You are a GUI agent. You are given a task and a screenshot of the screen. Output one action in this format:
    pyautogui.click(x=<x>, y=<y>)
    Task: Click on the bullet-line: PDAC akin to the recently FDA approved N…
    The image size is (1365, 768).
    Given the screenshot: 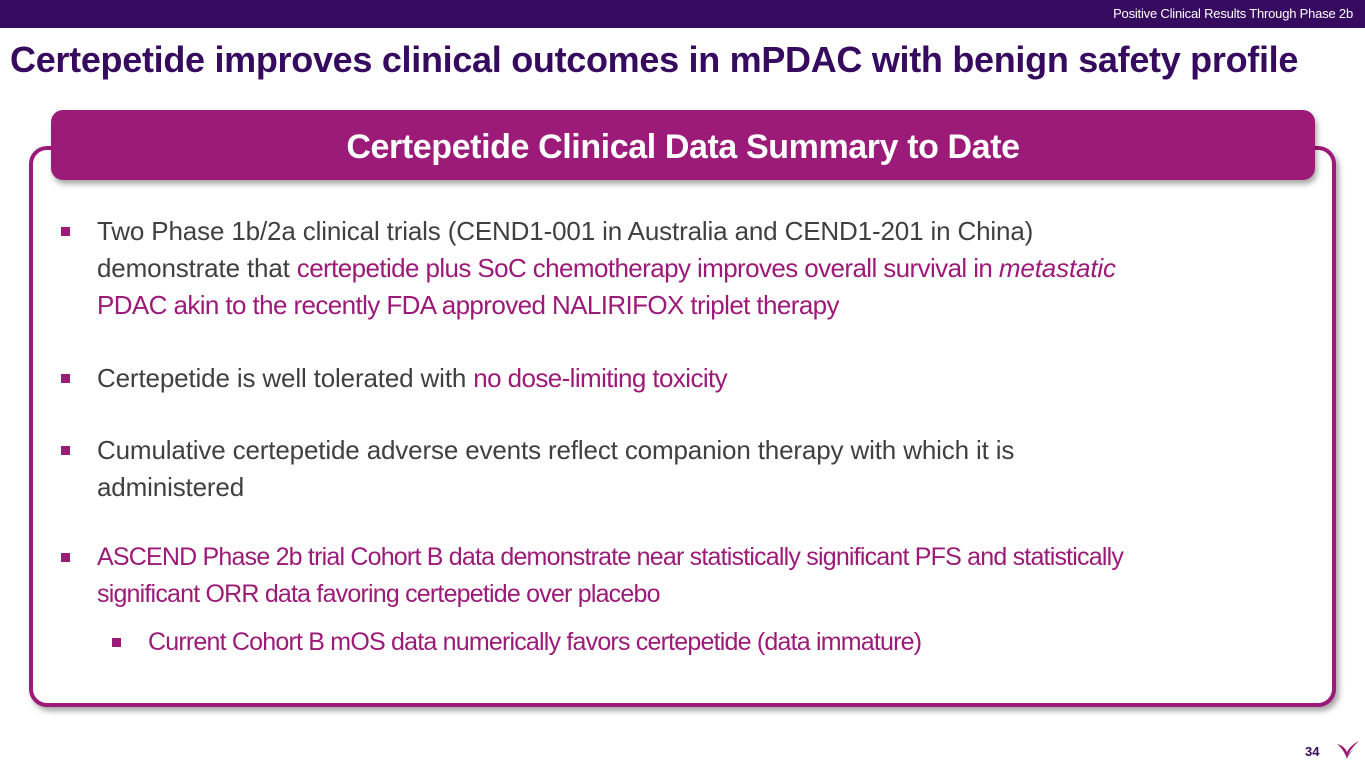 What is the action you would take?
    pyautogui.click(x=606, y=305)
    